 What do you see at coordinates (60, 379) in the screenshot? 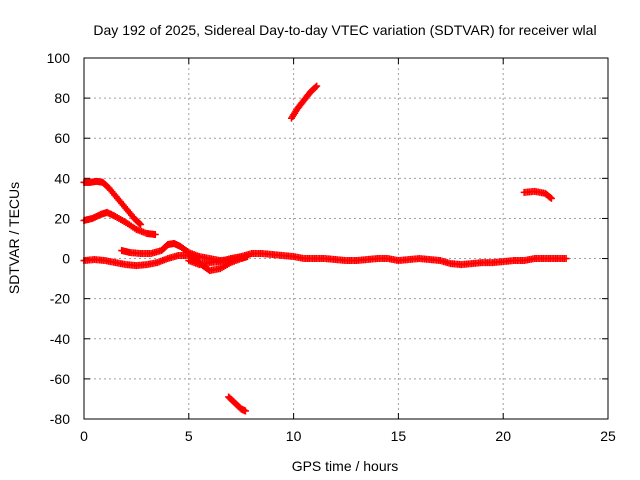
I see `y-tick-label: -60` at bounding box center [60, 379].